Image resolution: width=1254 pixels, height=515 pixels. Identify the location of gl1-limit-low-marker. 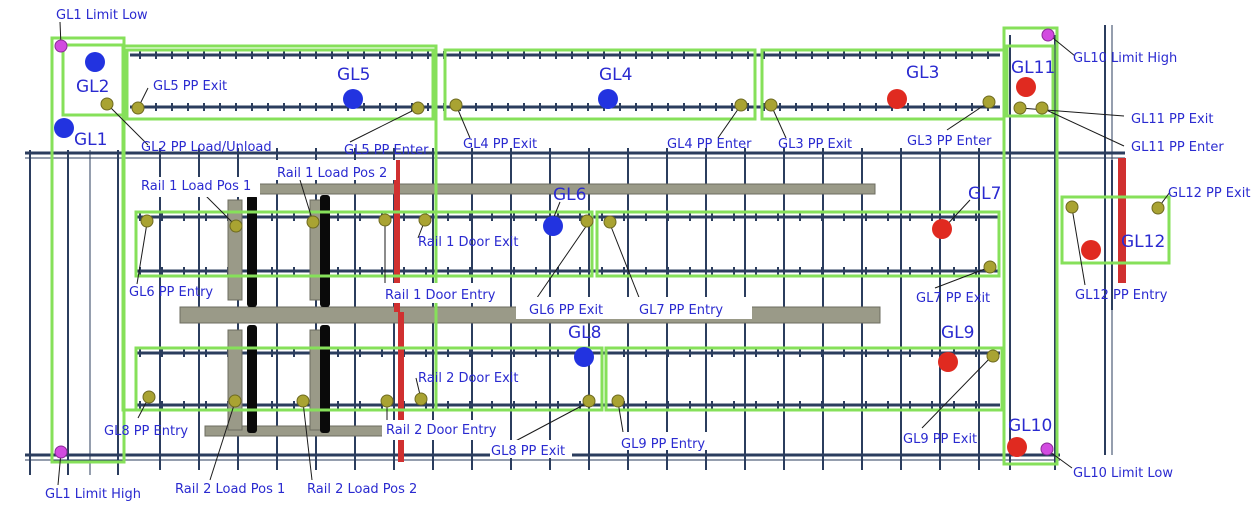
(61, 46).